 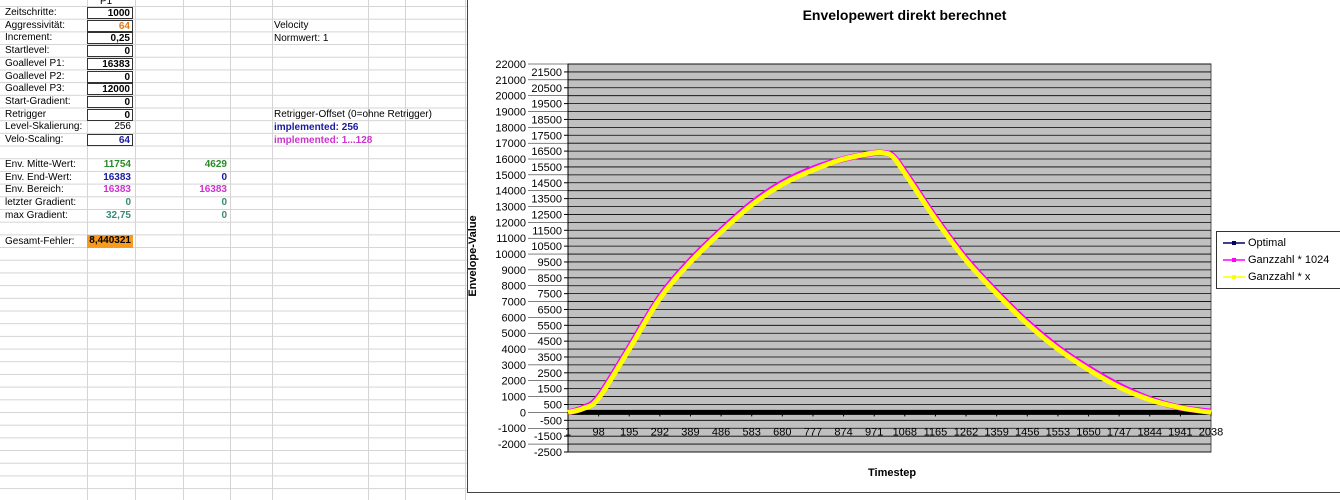 What do you see at coordinates (510, 192) in the screenshot?
I see `y-tick-label: 14000` at bounding box center [510, 192].